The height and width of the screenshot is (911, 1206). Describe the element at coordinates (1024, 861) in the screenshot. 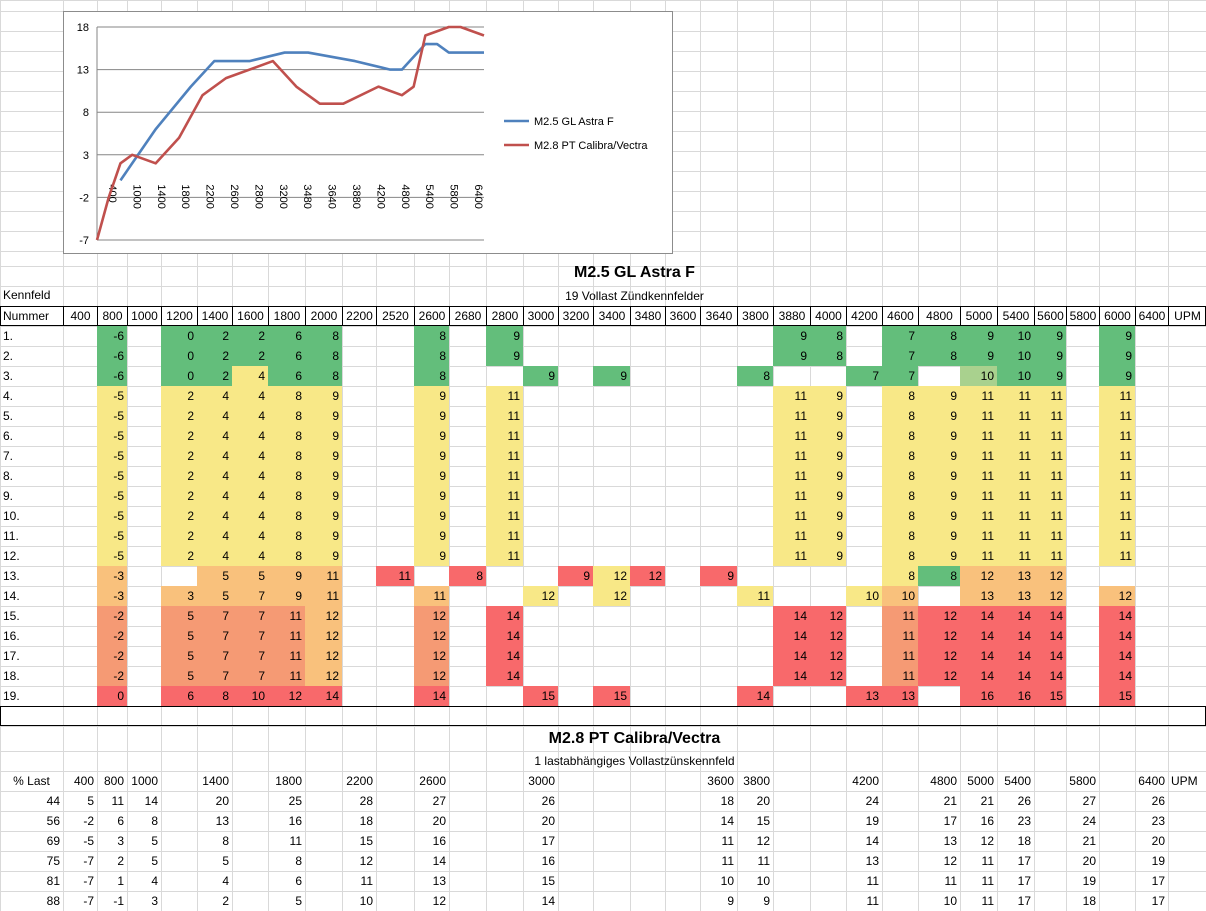

I see `map-value-cell: 17` at that location.